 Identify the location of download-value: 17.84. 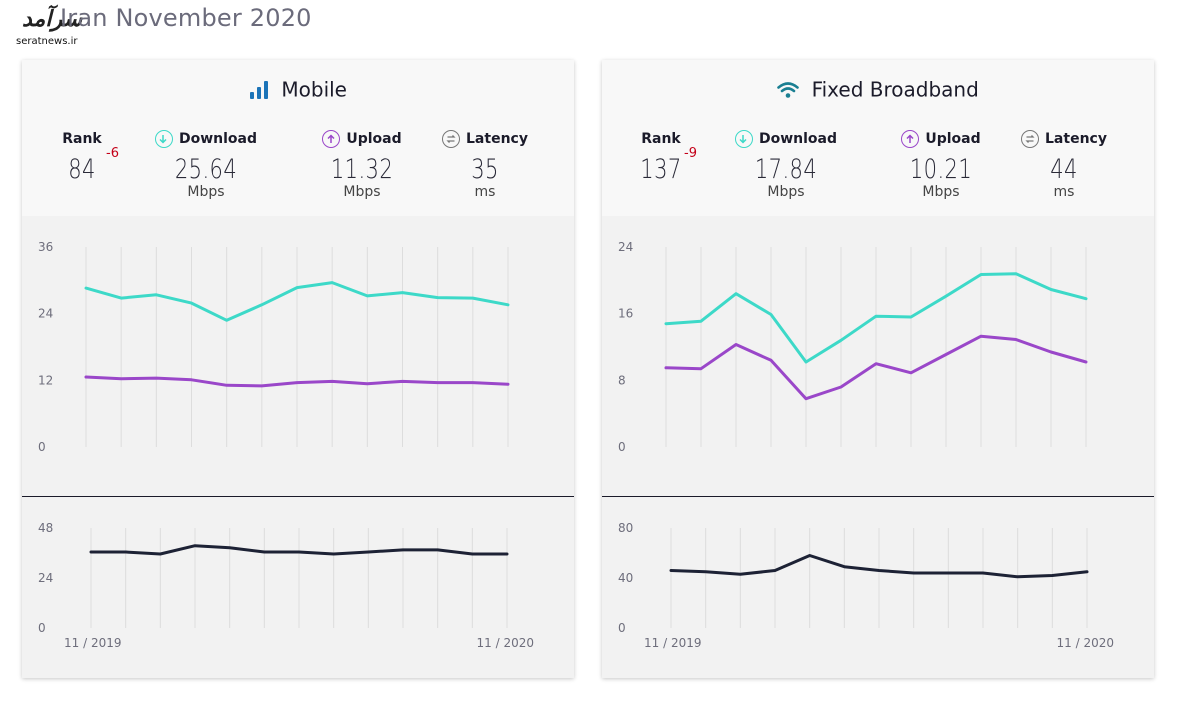
(786, 169).